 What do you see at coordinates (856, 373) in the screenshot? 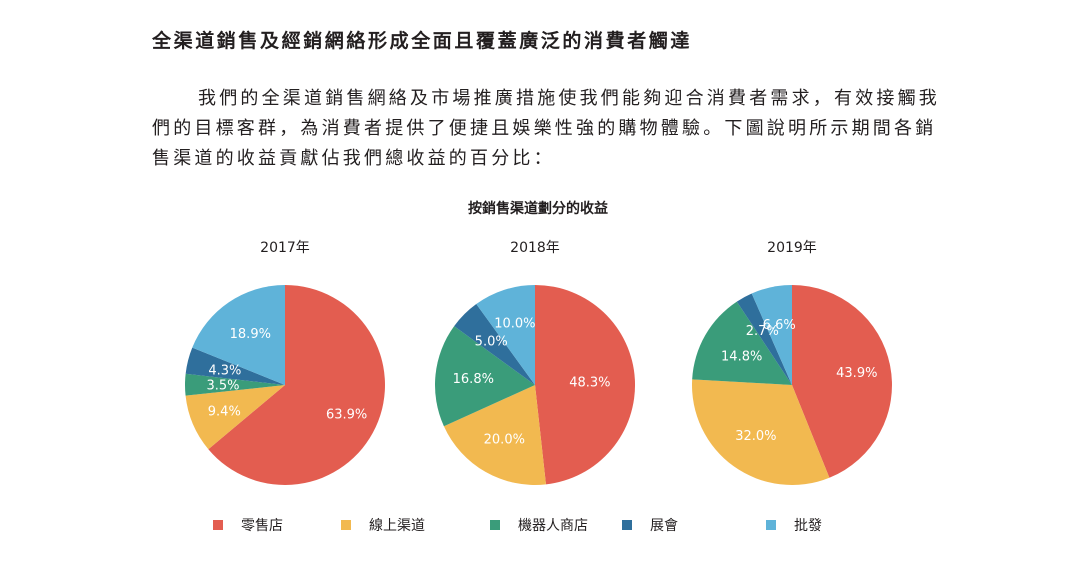
I see `slice-label-retail-store: 43.9%` at bounding box center [856, 373].